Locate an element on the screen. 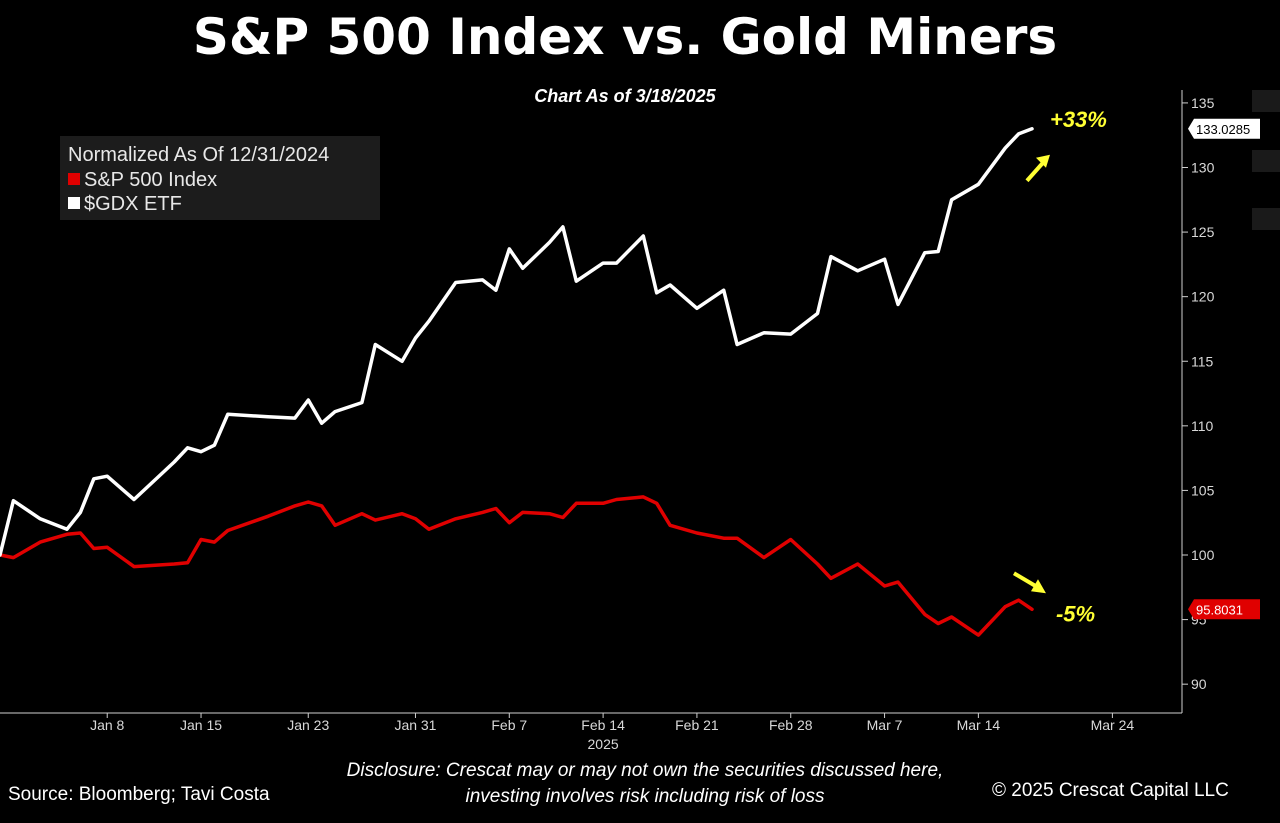  x-tick-label: Jan 31 is located at coordinates (415, 725).